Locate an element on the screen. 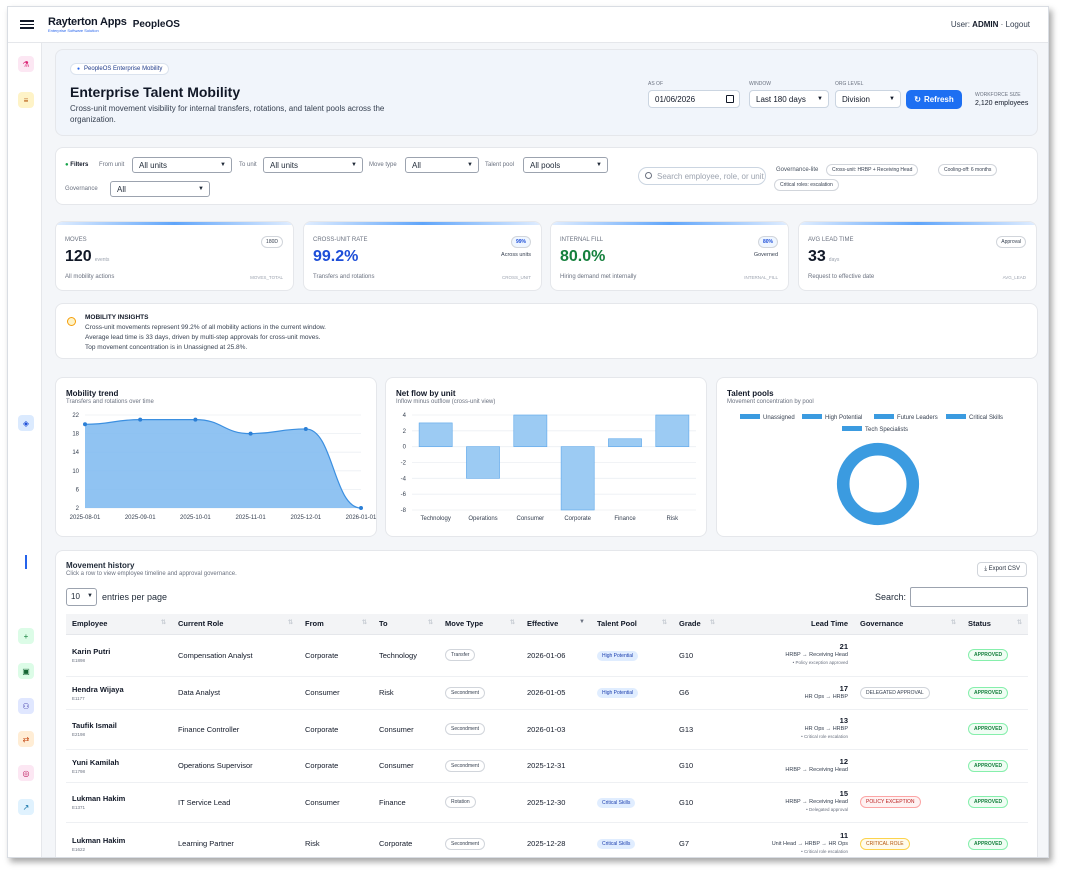 The width and height of the screenshot is (1068, 876). employee-cell: Taufik Ismail E2198 is located at coordinates (119, 729).